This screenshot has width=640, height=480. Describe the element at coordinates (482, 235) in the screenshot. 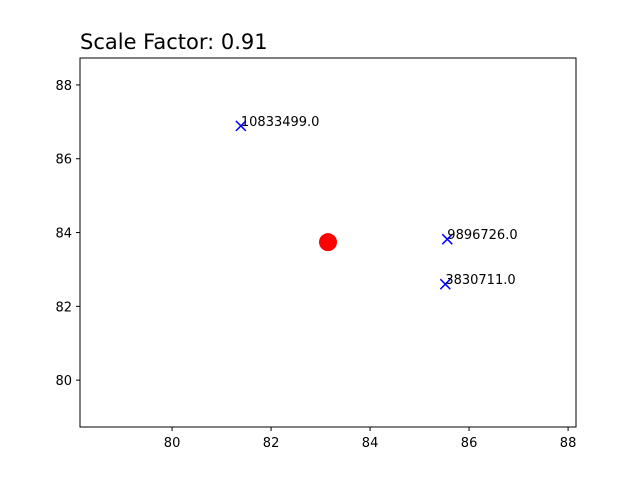

I see `point-label: 9896726.0` at that location.